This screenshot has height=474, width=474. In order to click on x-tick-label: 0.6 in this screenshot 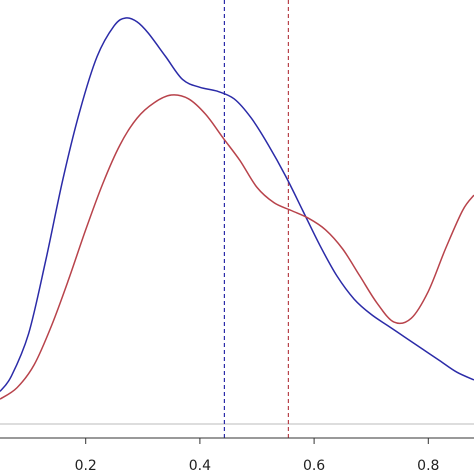, I will do `click(314, 466)`.